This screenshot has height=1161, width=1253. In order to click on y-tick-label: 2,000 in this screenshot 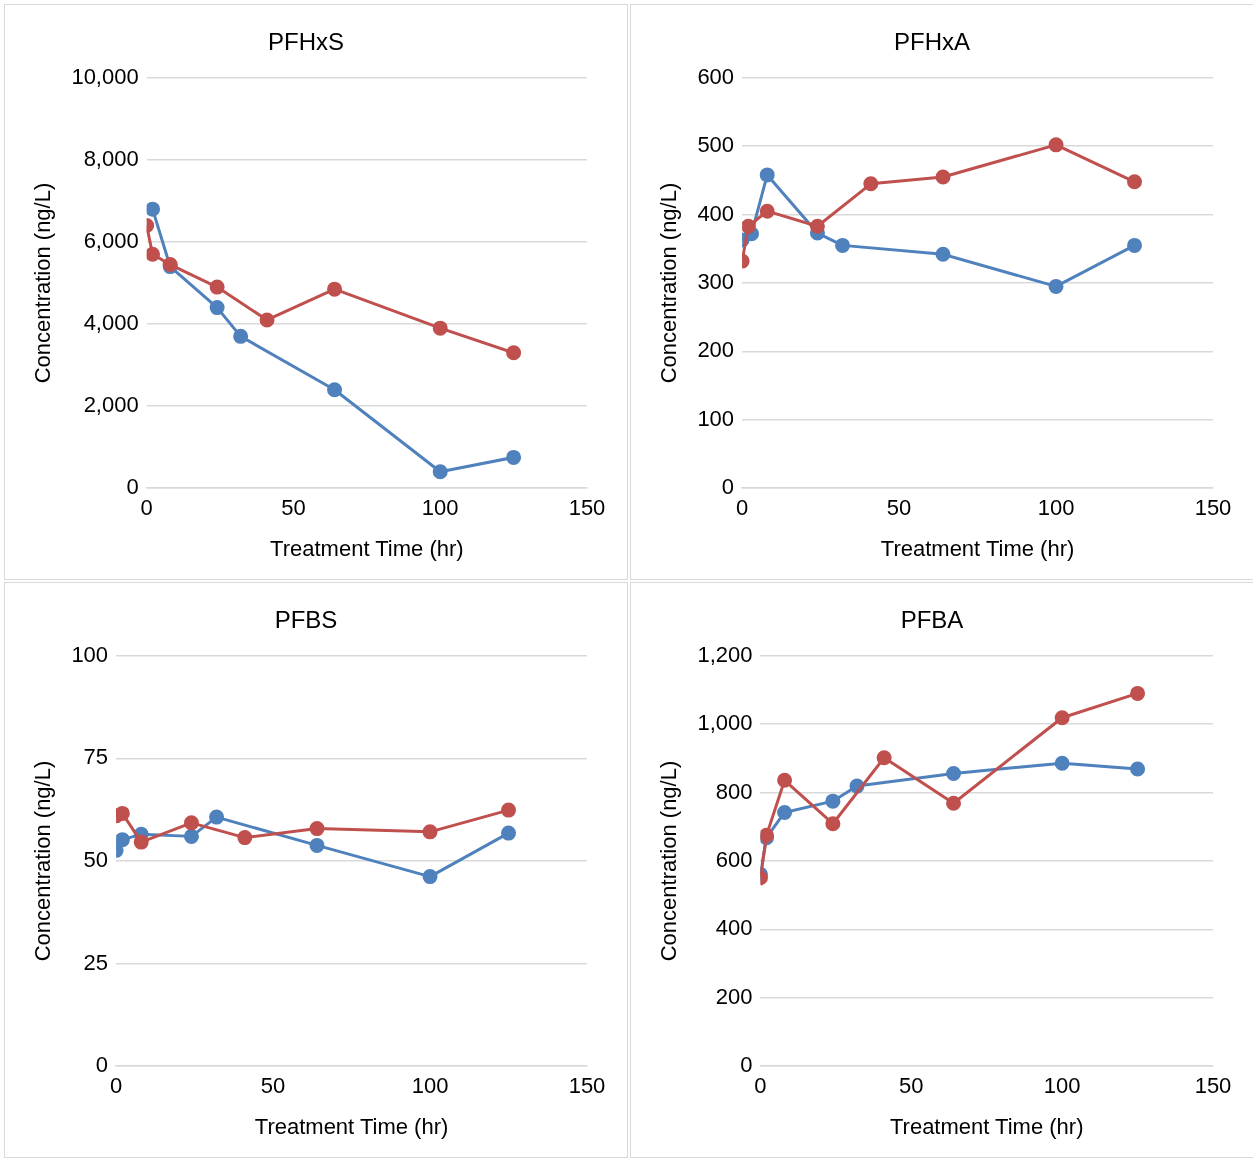, I will do `click(111, 405)`.